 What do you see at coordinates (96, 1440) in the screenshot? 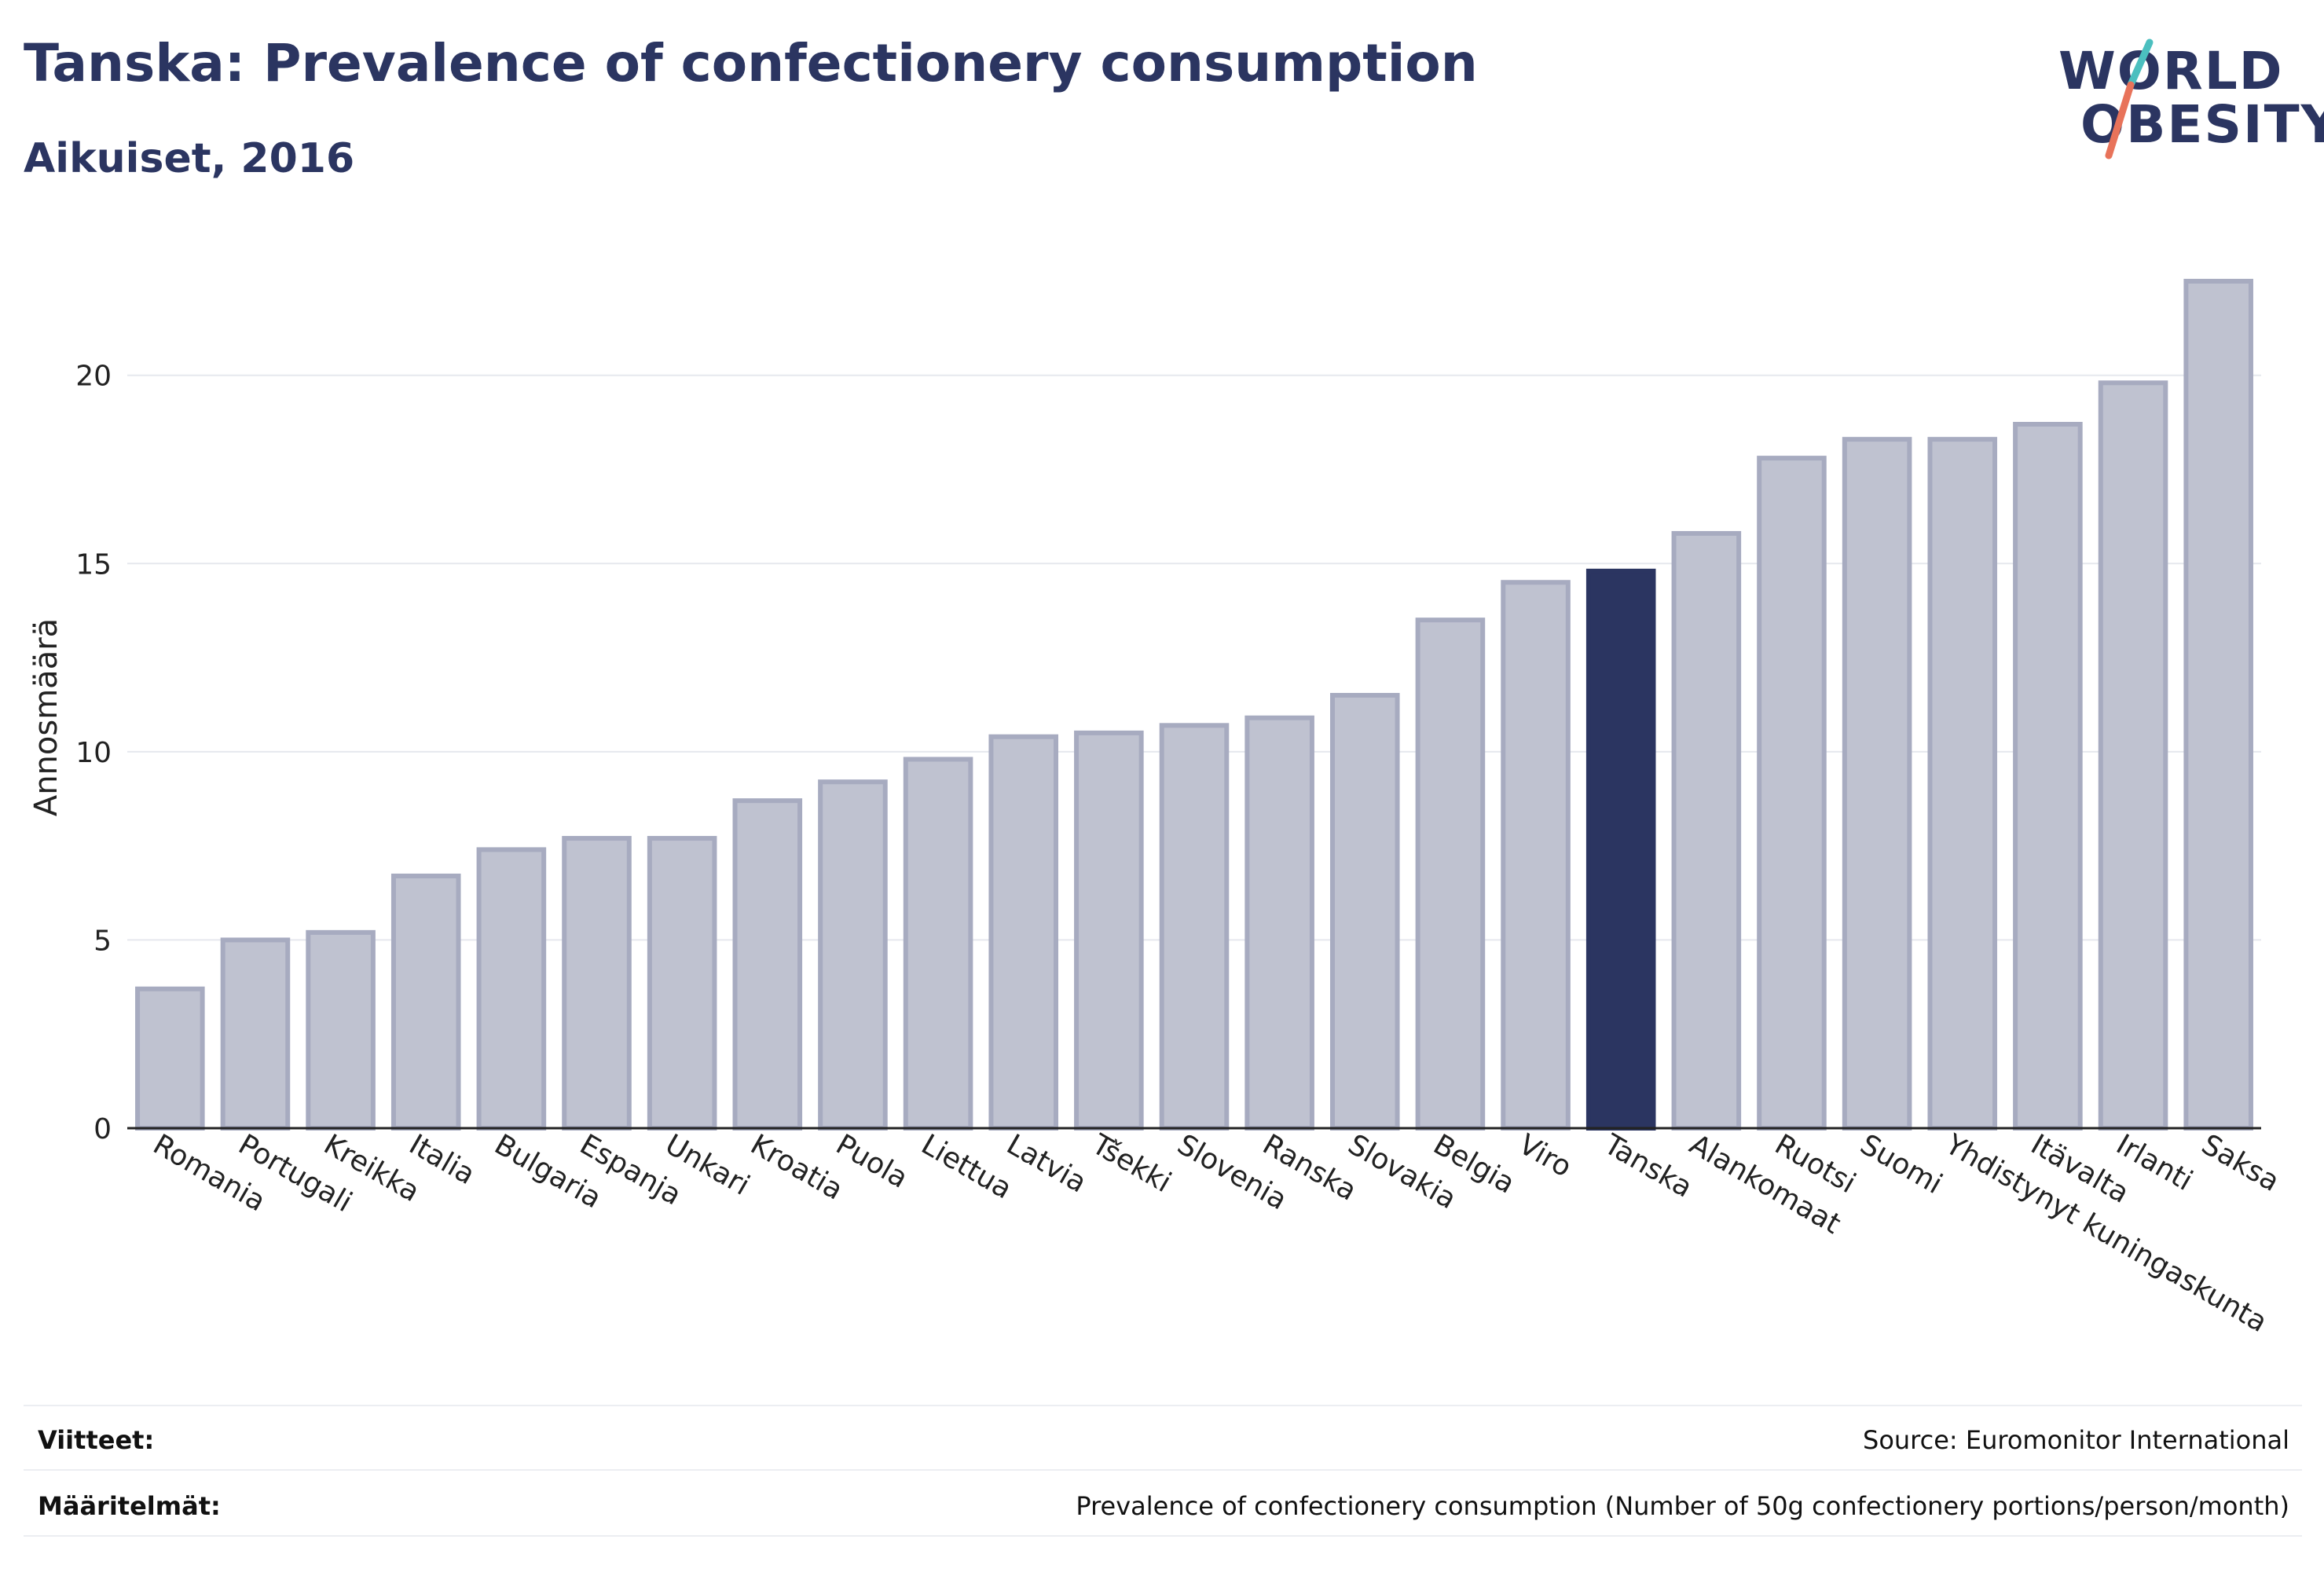
I see `references-label: Viitteet:` at bounding box center [96, 1440].